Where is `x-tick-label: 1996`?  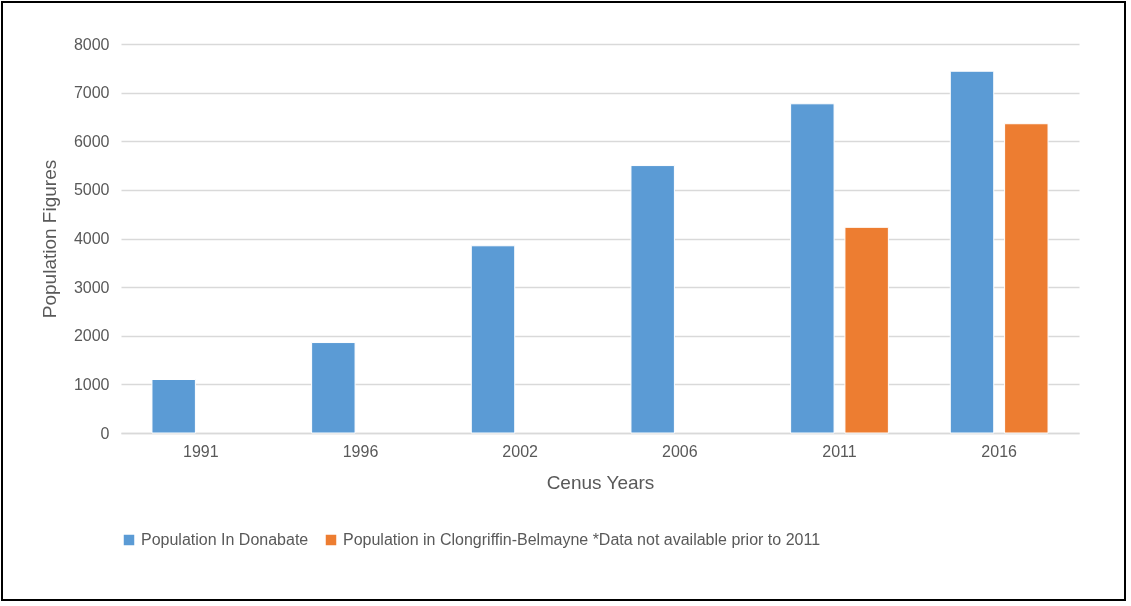 x-tick-label: 1996 is located at coordinates (360, 451).